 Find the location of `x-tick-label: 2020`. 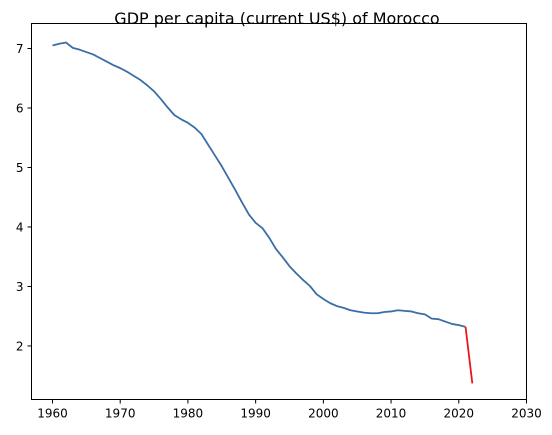

x-tick-label: 2020 is located at coordinates (459, 414).